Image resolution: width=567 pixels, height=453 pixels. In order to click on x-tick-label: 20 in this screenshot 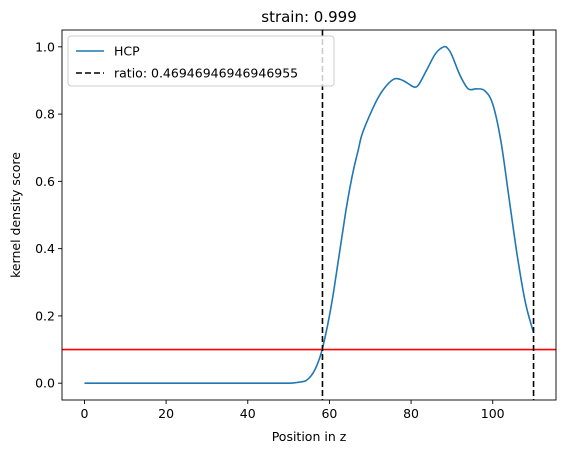, I will do `click(166, 413)`.